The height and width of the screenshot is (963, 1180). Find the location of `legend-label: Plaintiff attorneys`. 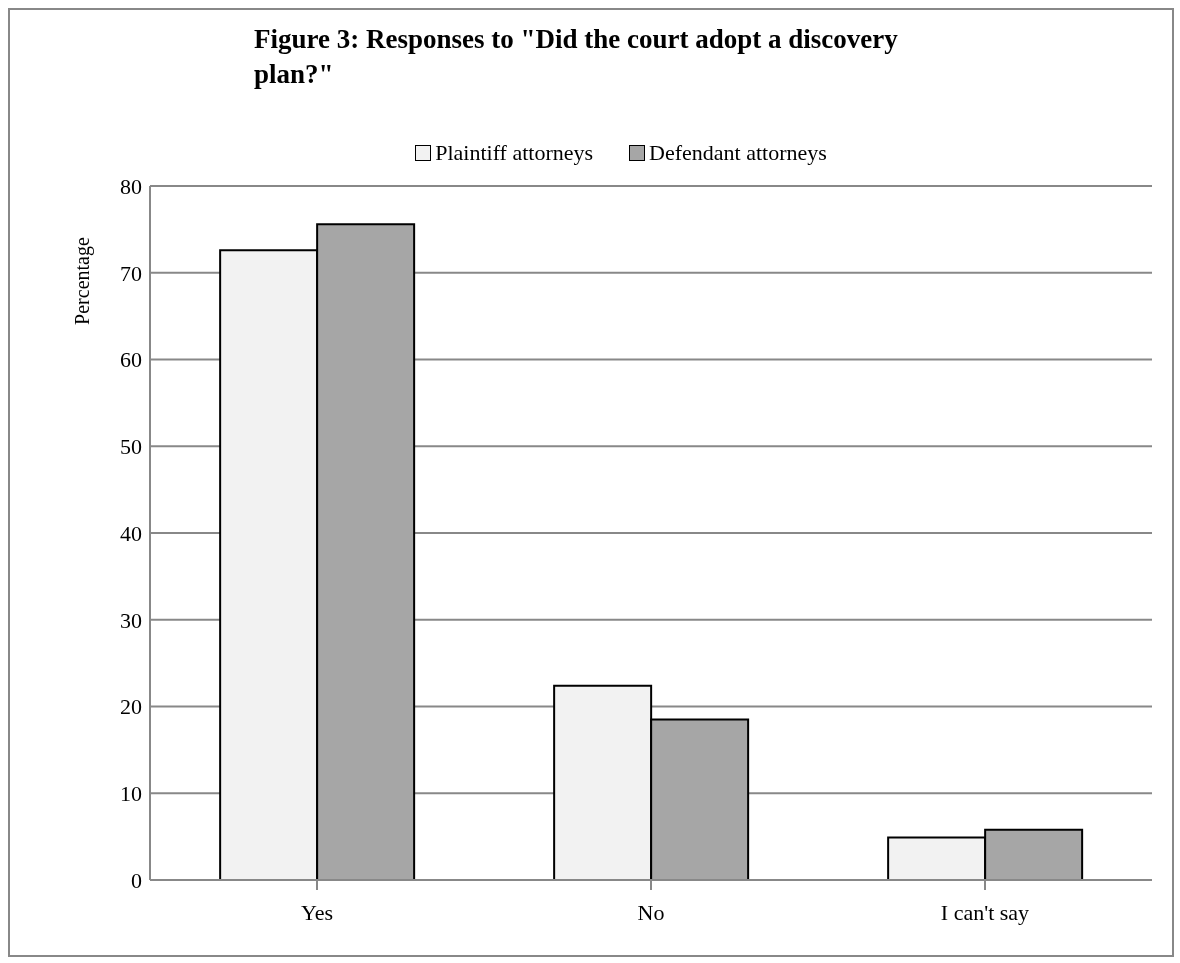

legend-label: Plaintiff attorneys is located at coordinates (514, 153).